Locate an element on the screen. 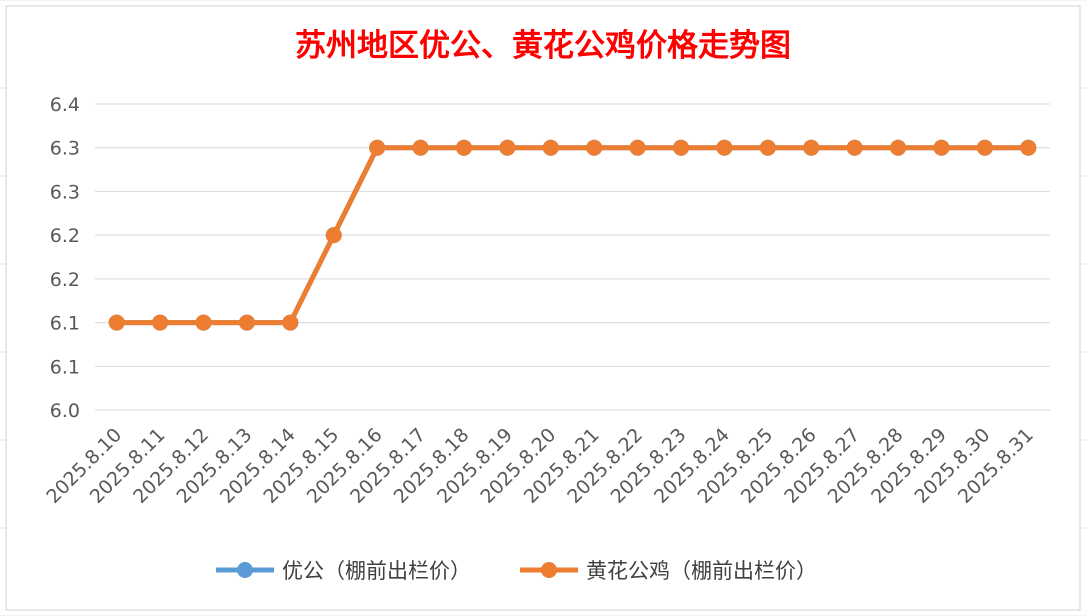 Image resolution: width=1086 pixels, height=616 pixels. legend-label: 黄花公鸡（棚前出栏价） is located at coordinates (701, 571).